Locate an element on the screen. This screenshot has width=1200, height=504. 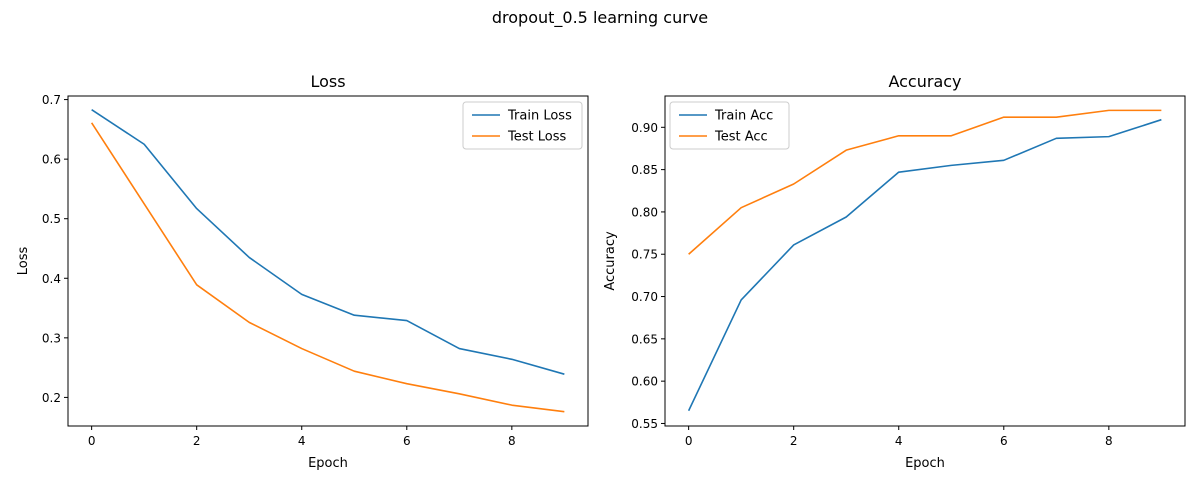
loss-x-tick-label: 8 is located at coordinates (512, 441).